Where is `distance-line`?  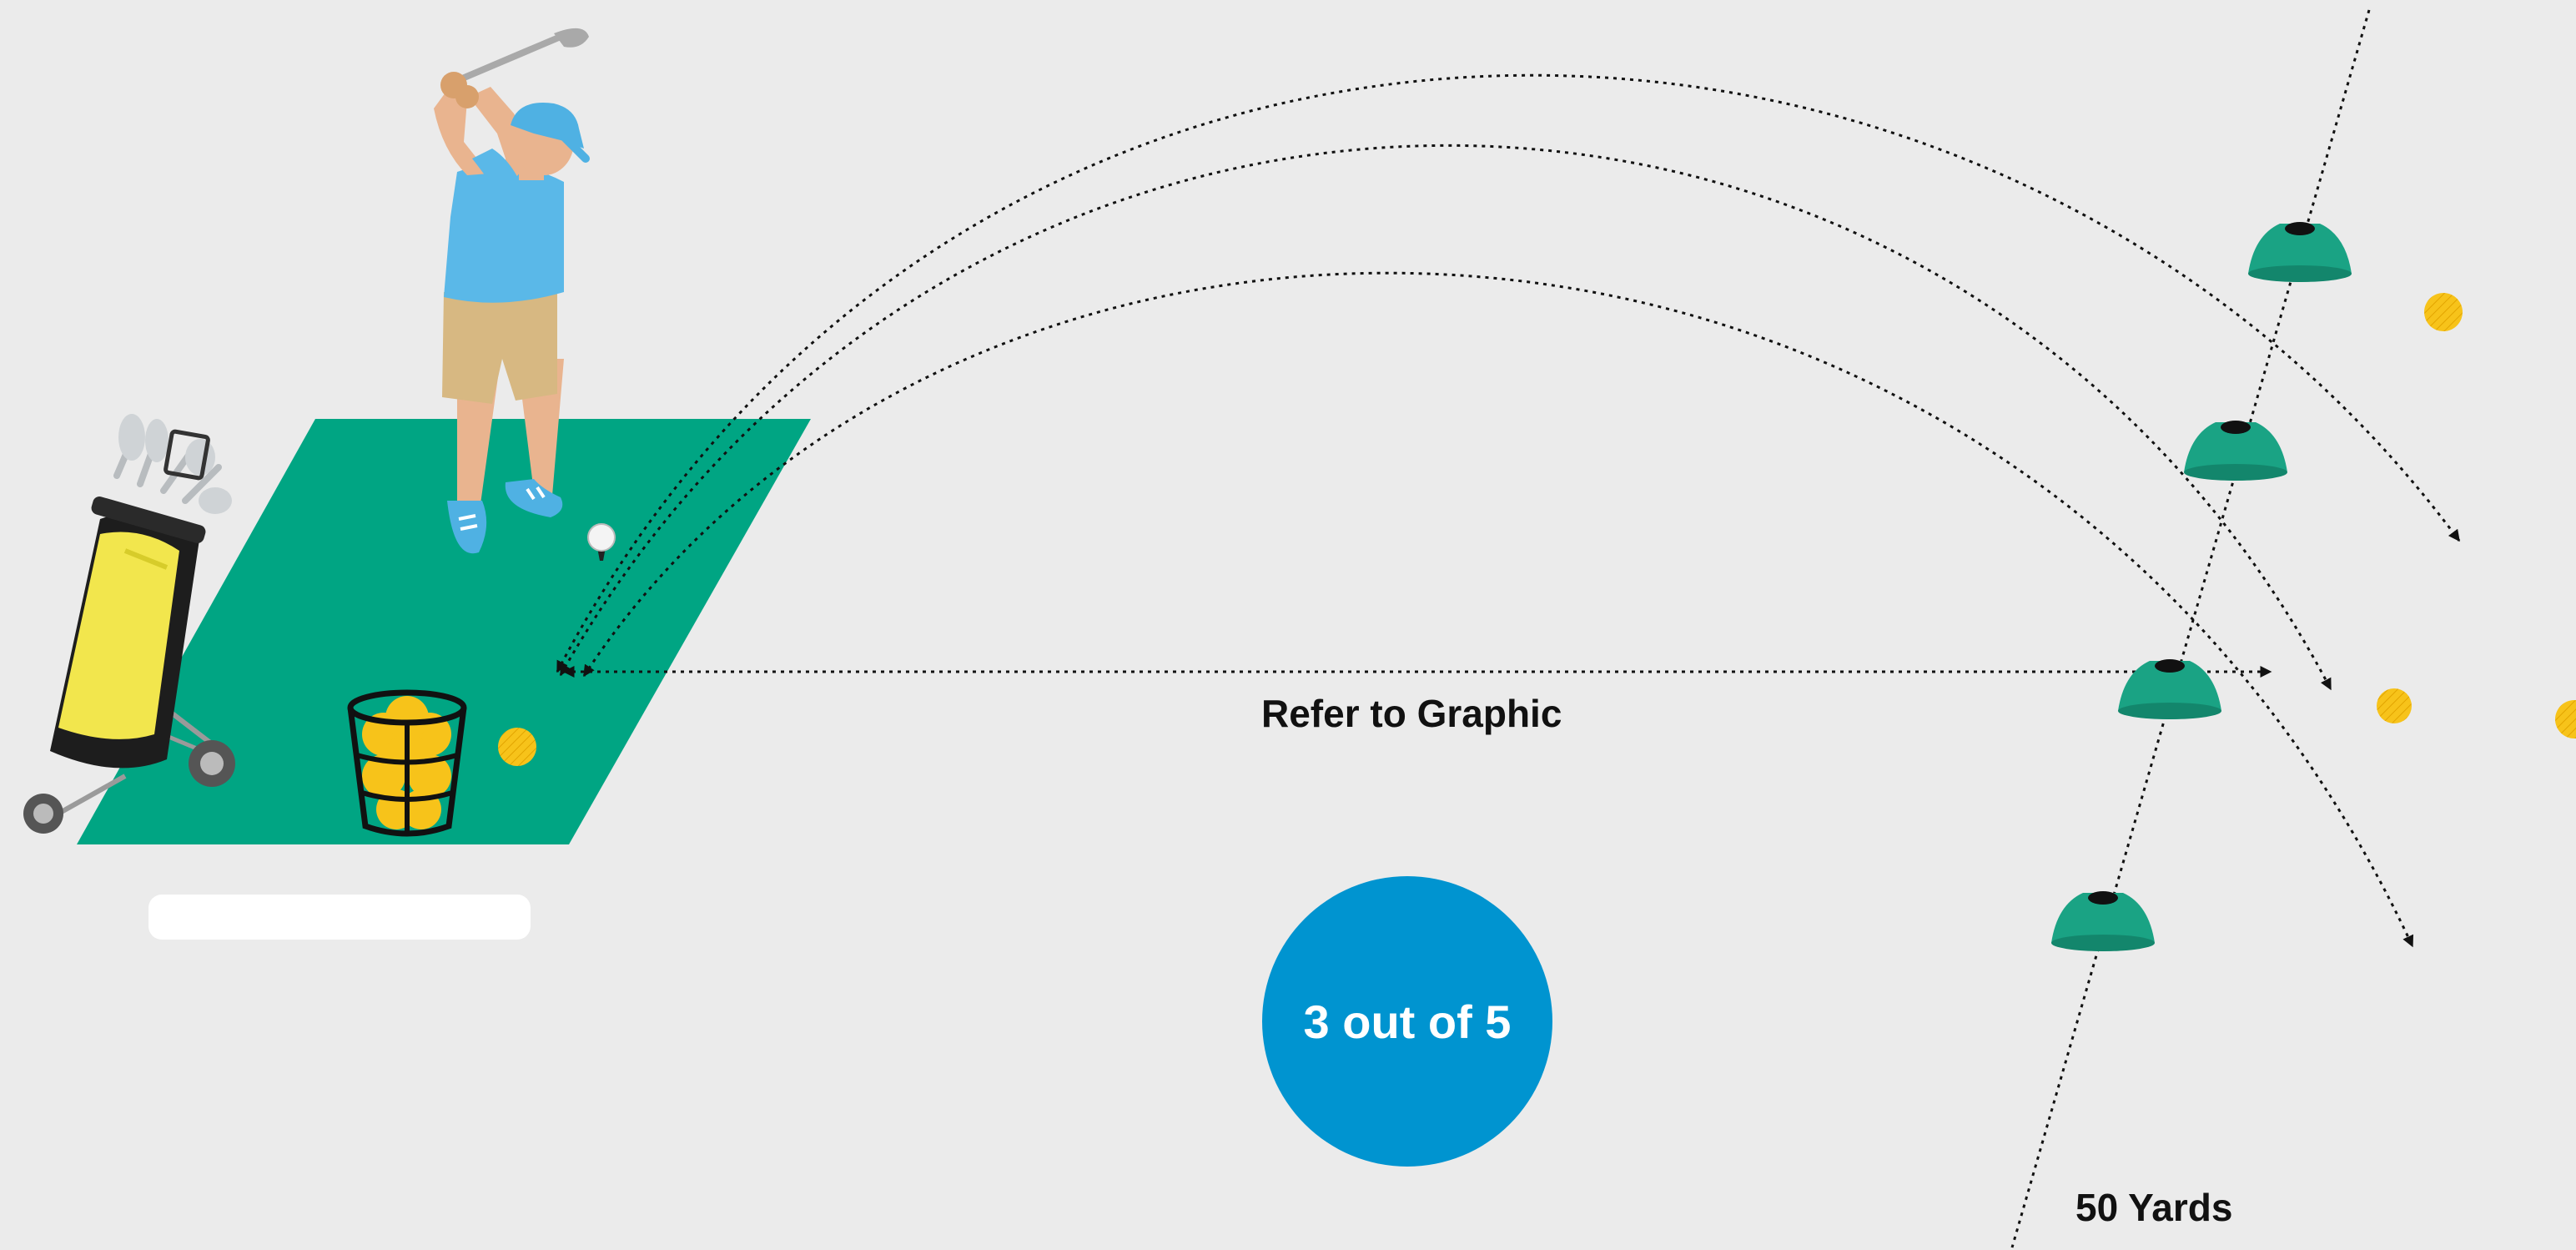
distance-line is located at coordinates (2190, 628).